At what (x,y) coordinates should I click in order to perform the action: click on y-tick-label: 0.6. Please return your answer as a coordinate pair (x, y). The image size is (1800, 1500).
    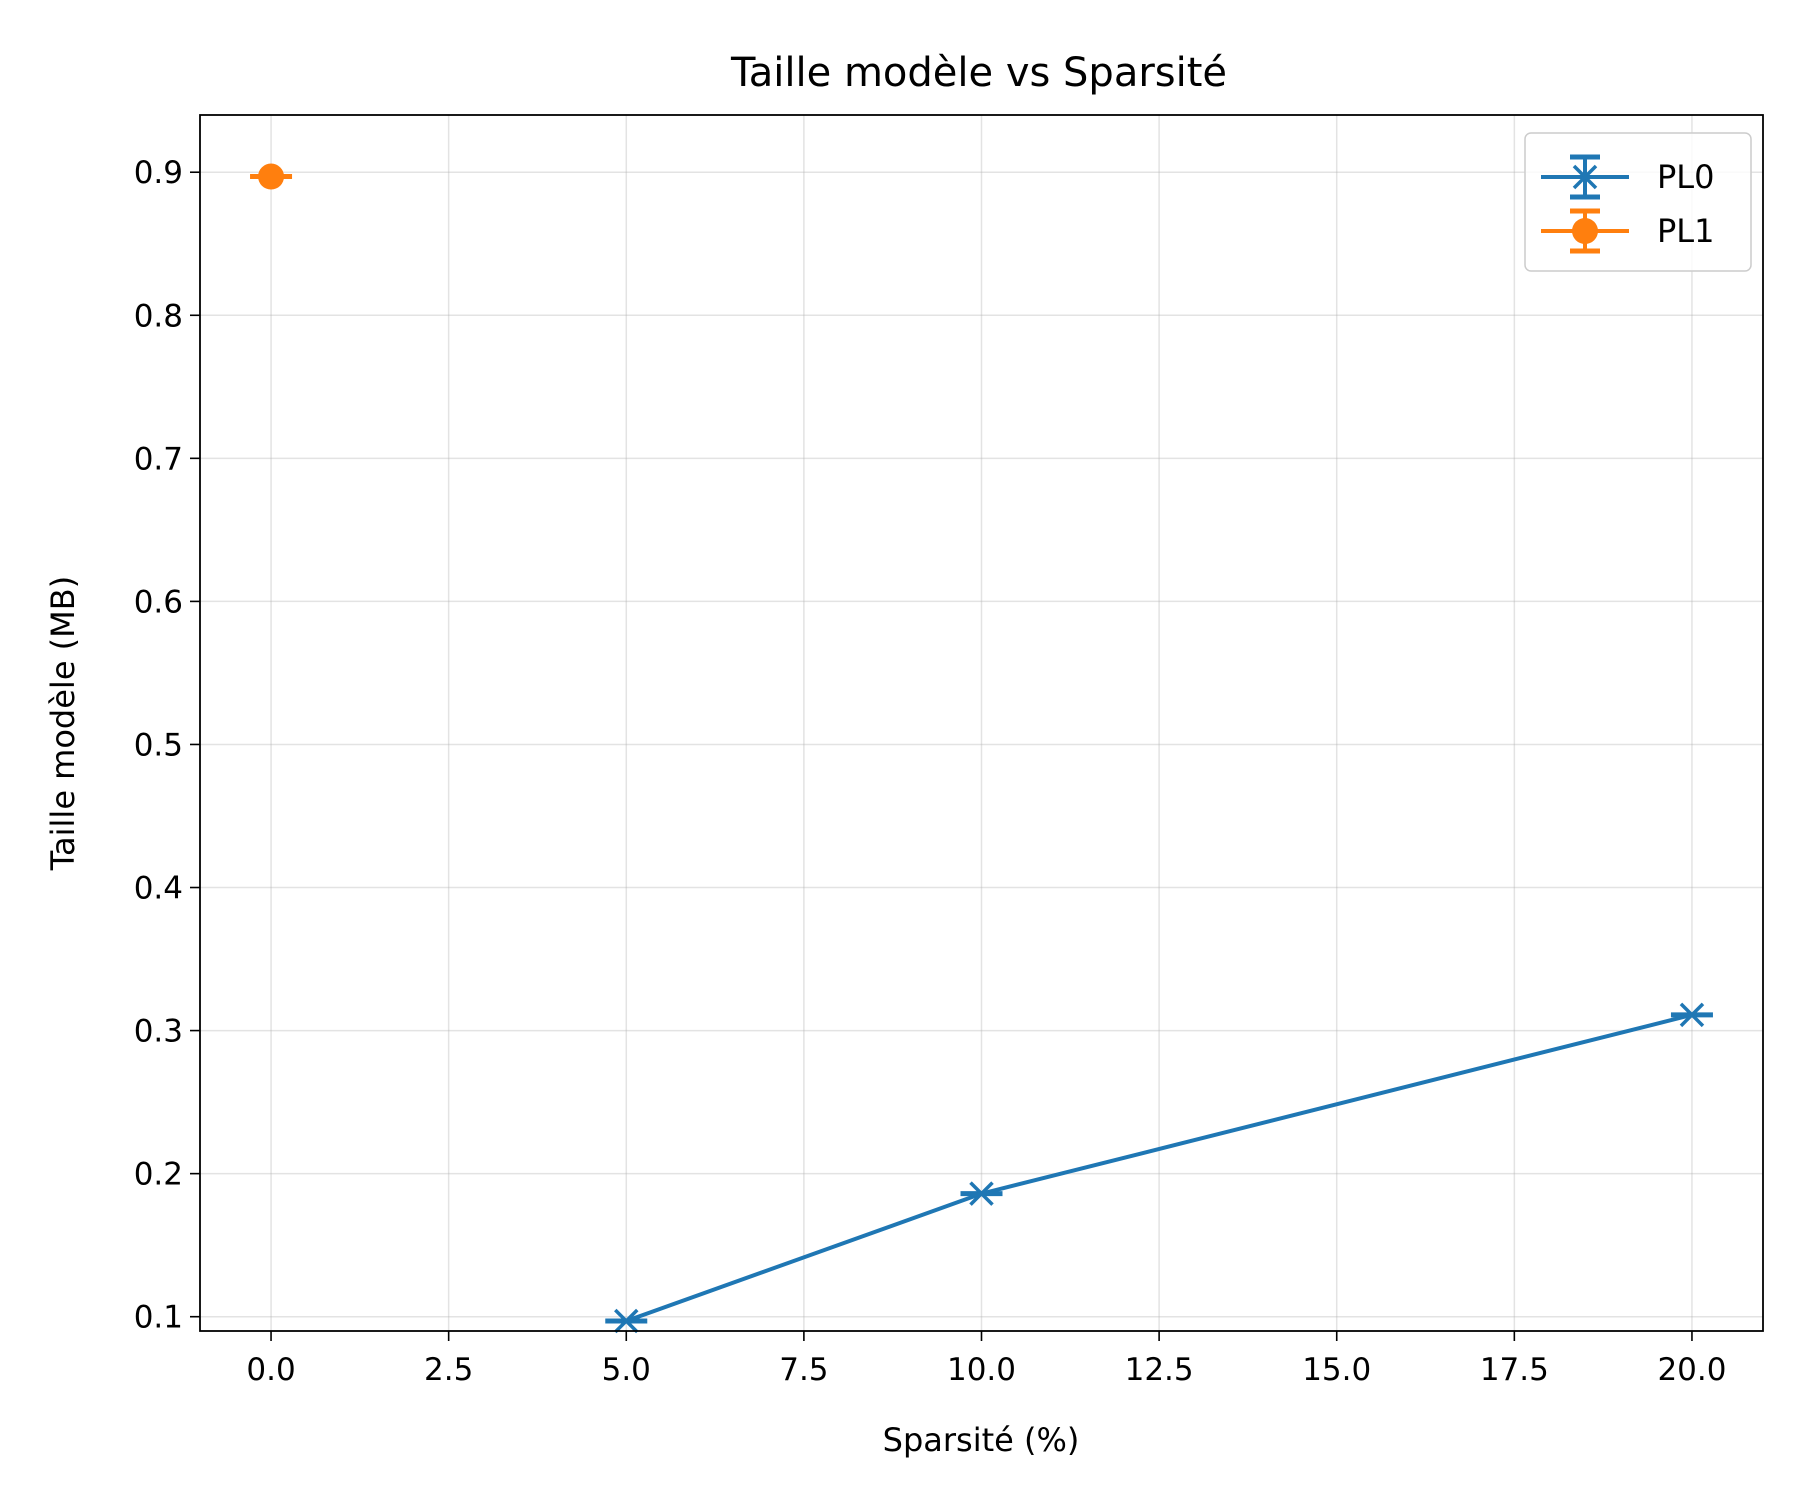
    Looking at the image, I should click on (158, 602).